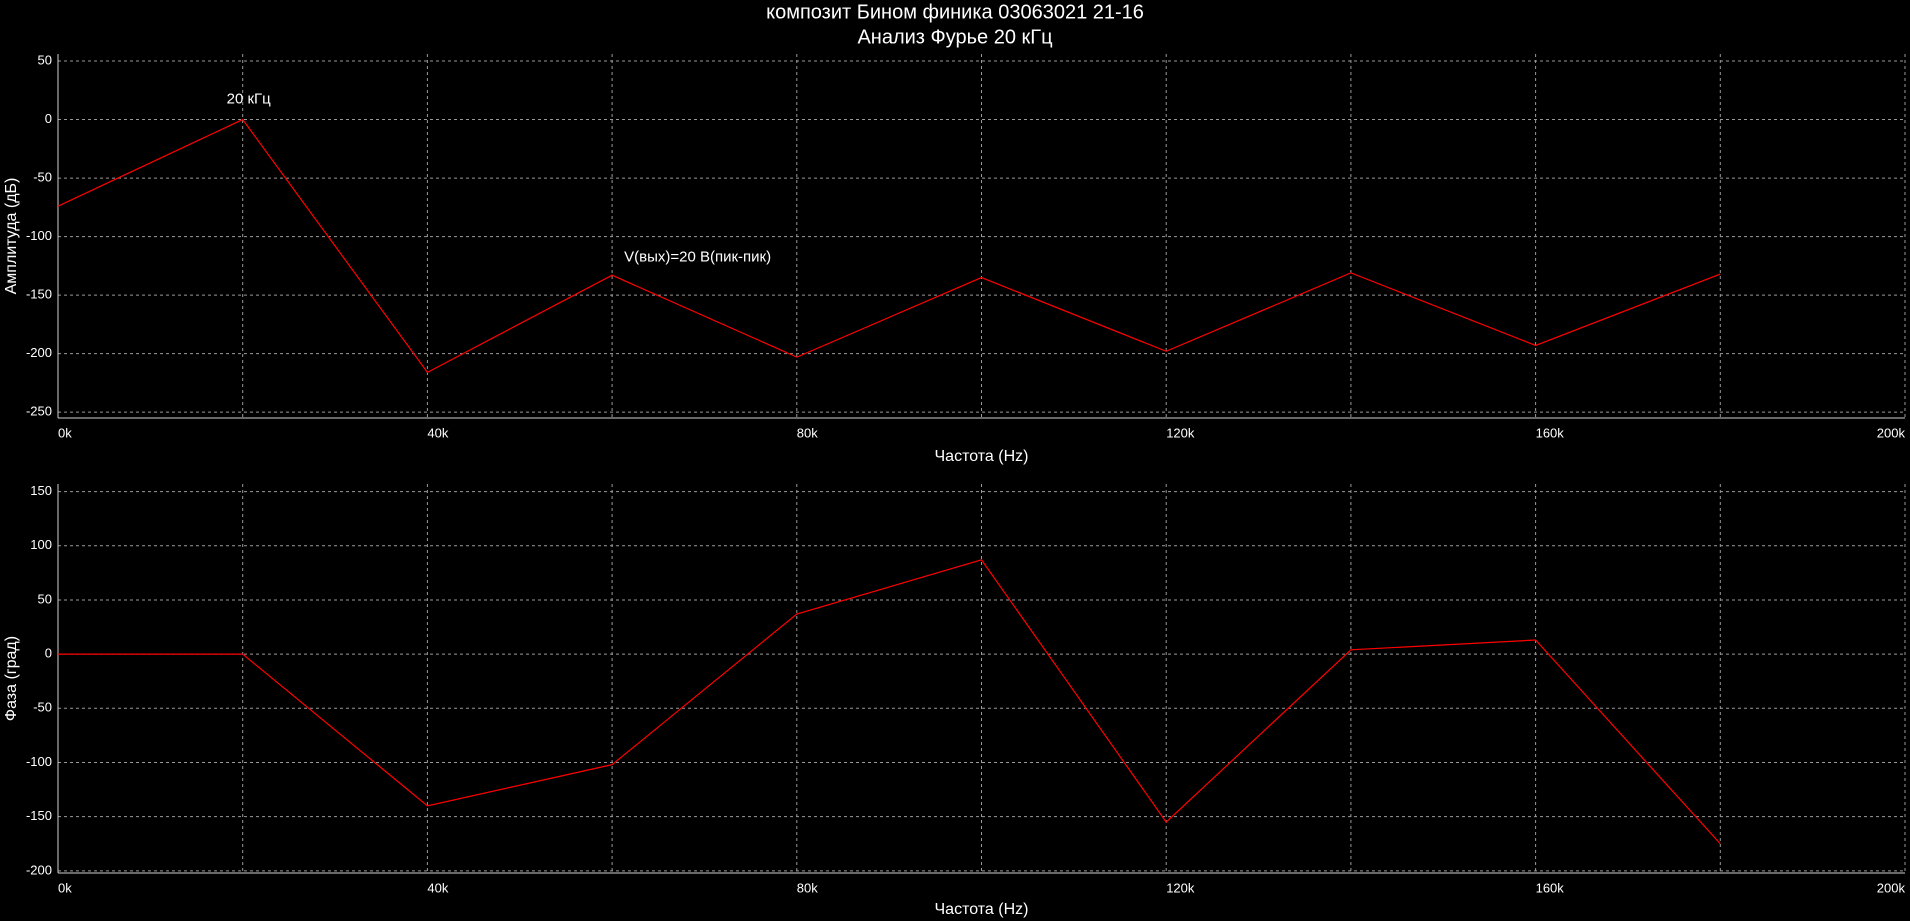 This screenshot has width=1910, height=921. What do you see at coordinates (697, 257) in the screenshot?
I see `annotation: V(вых)=20 В(пик-пик)` at bounding box center [697, 257].